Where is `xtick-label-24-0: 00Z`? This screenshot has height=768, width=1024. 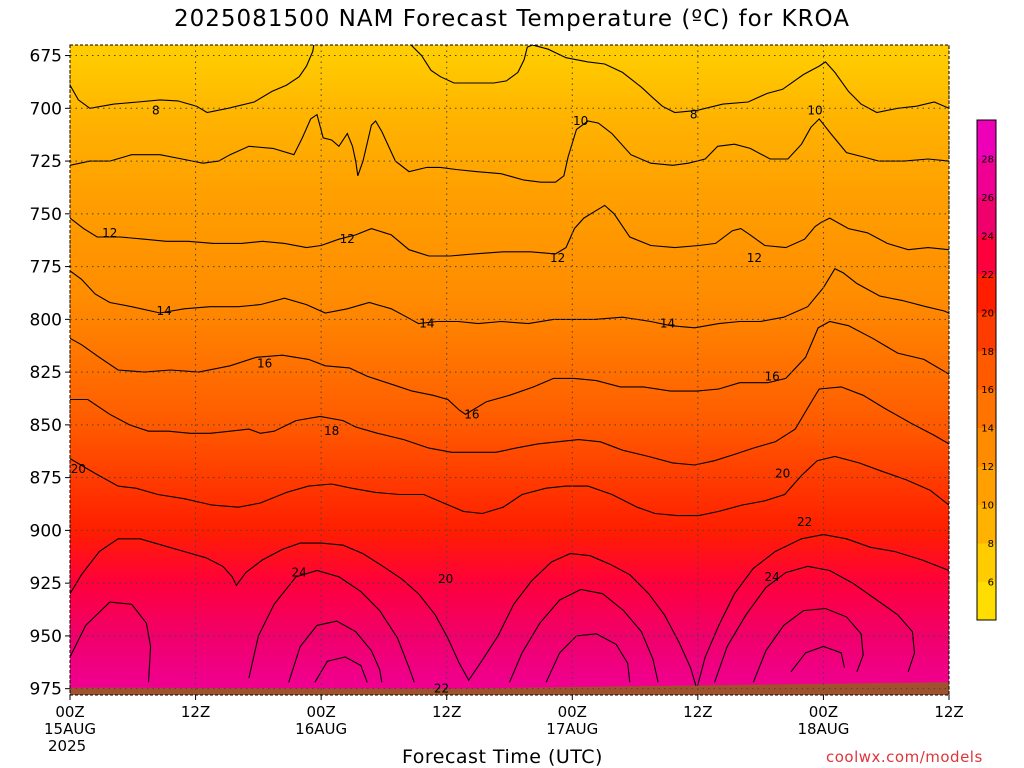
xtick-label-24-0: 00Z is located at coordinates (320, 712).